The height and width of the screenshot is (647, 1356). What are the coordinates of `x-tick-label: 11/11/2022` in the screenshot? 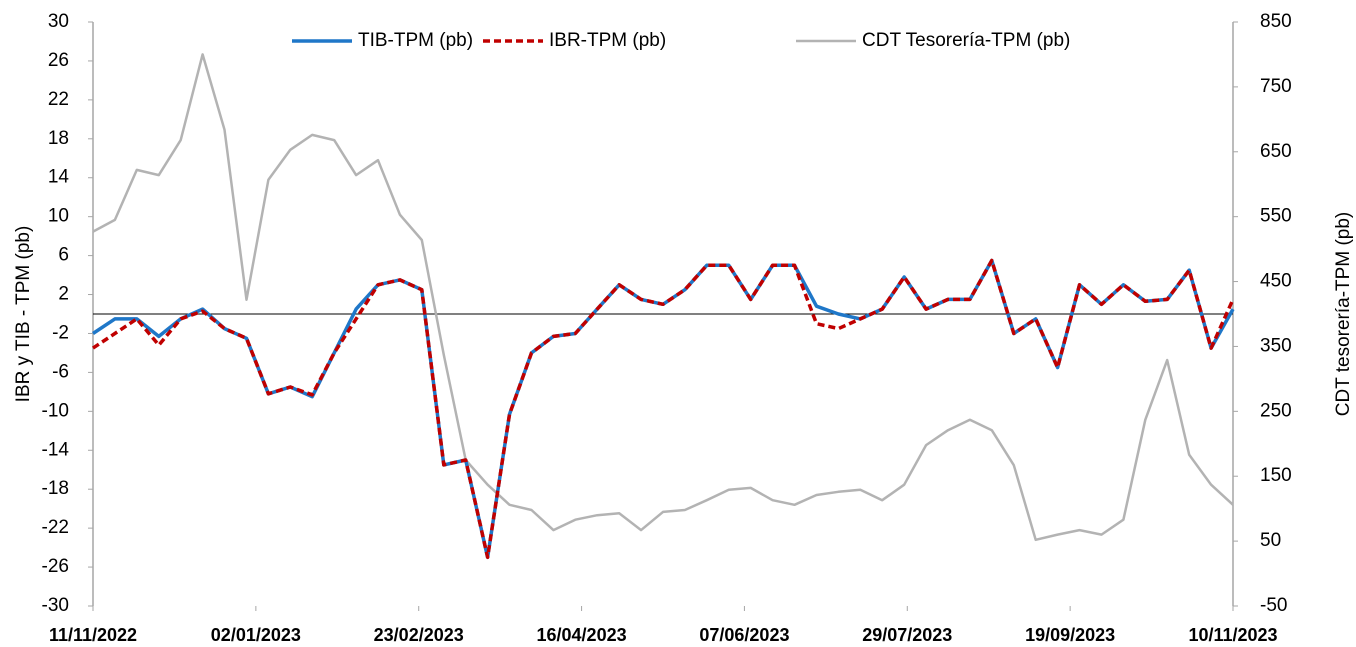 It's located at (93, 635).